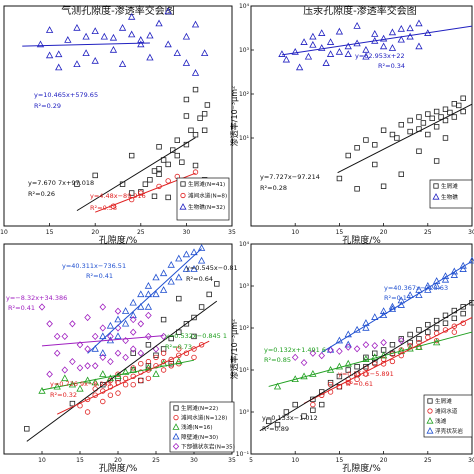 Image resolution: width=474 pixels, height=474 pixels. Describe the element at coordinates (212, 268) in the screenshot. I see `fit-equation: y=0.545x−0.81` at that location.